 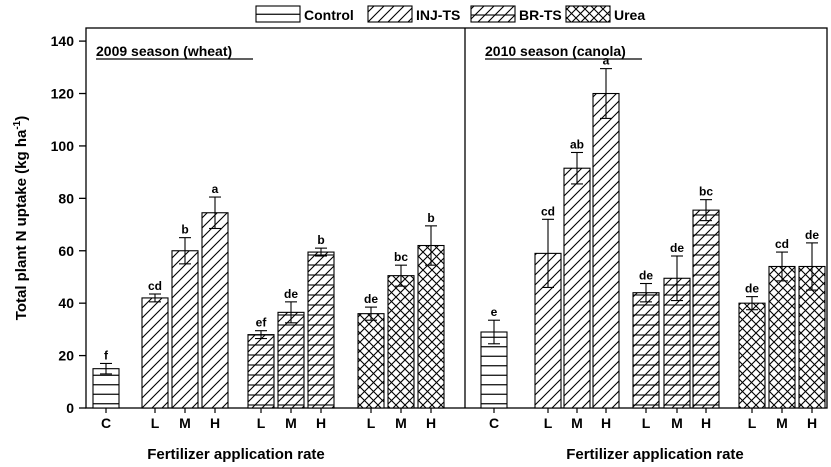 What do you see at coordinates (63, 146) in the screenshot?
I see `y-tick-label: 100` at bounding box center [63, 146].